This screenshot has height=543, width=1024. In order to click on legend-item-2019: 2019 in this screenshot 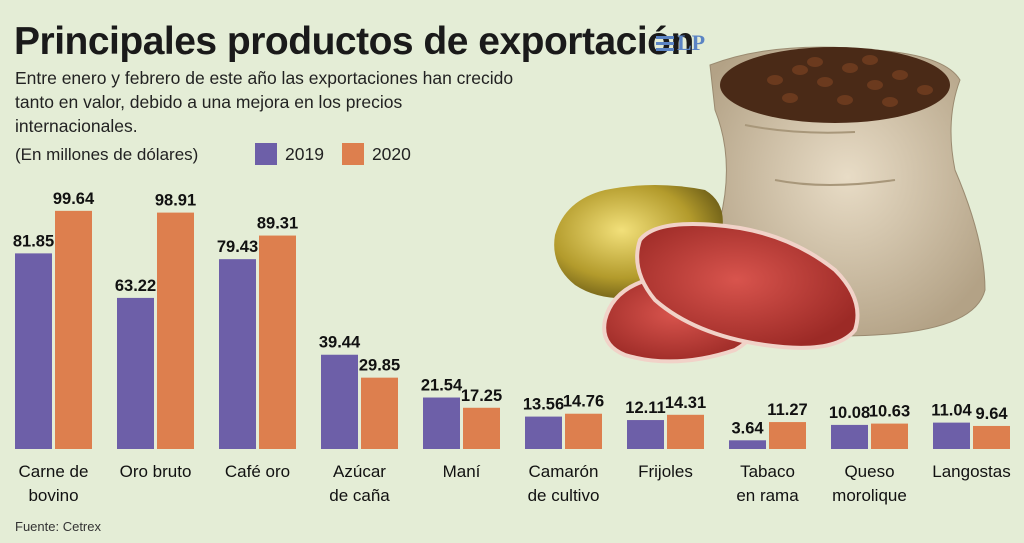, I will do `click(289, 154)`.